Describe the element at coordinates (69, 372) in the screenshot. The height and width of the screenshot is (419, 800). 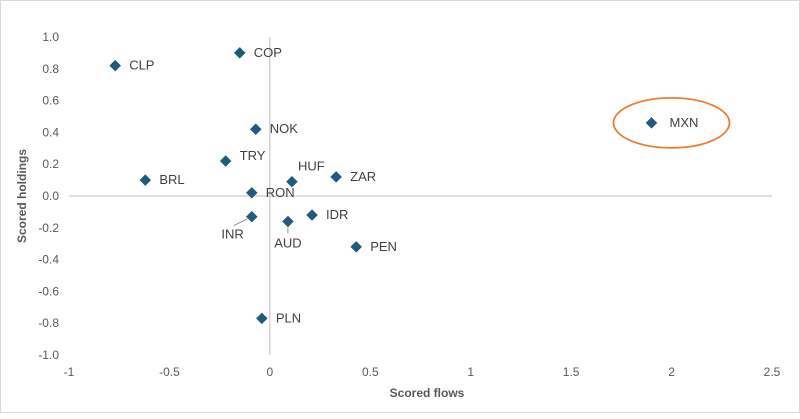
I see `x-tick-label: -1` at that location.